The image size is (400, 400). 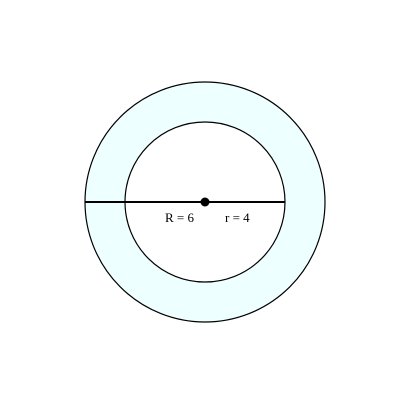 What do you see at coordinates (180, 217) in the screenshot?
I see `outer-radius-label: R = 6` at bounding box center [180, 217].